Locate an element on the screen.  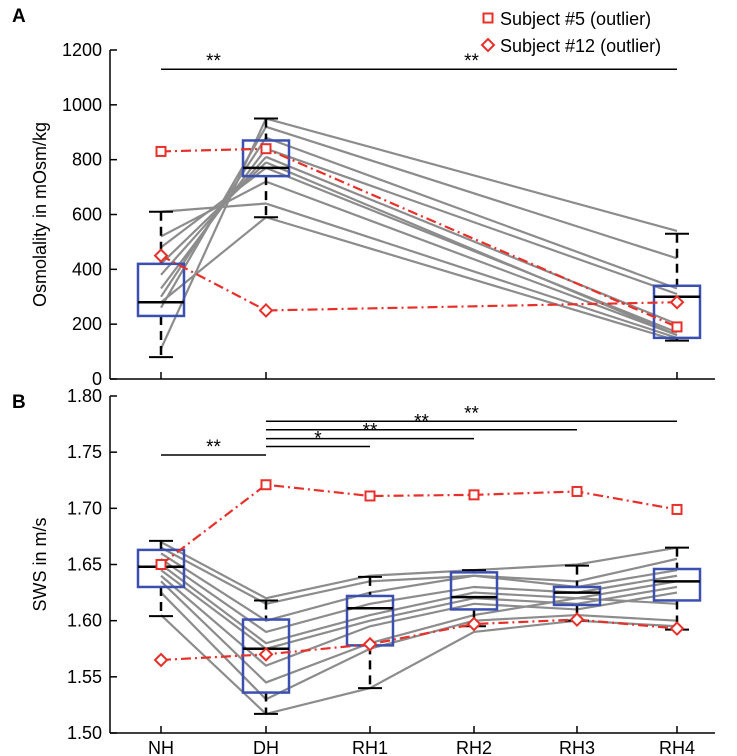
legend-label: Subject #5 (outlier) is located at coordinates (575, 19).